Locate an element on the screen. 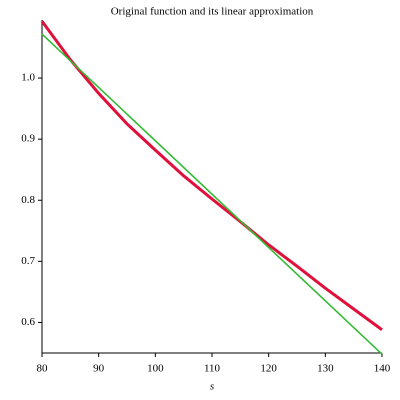  x-tick-label: 100 is located at coordinates (155, 369).